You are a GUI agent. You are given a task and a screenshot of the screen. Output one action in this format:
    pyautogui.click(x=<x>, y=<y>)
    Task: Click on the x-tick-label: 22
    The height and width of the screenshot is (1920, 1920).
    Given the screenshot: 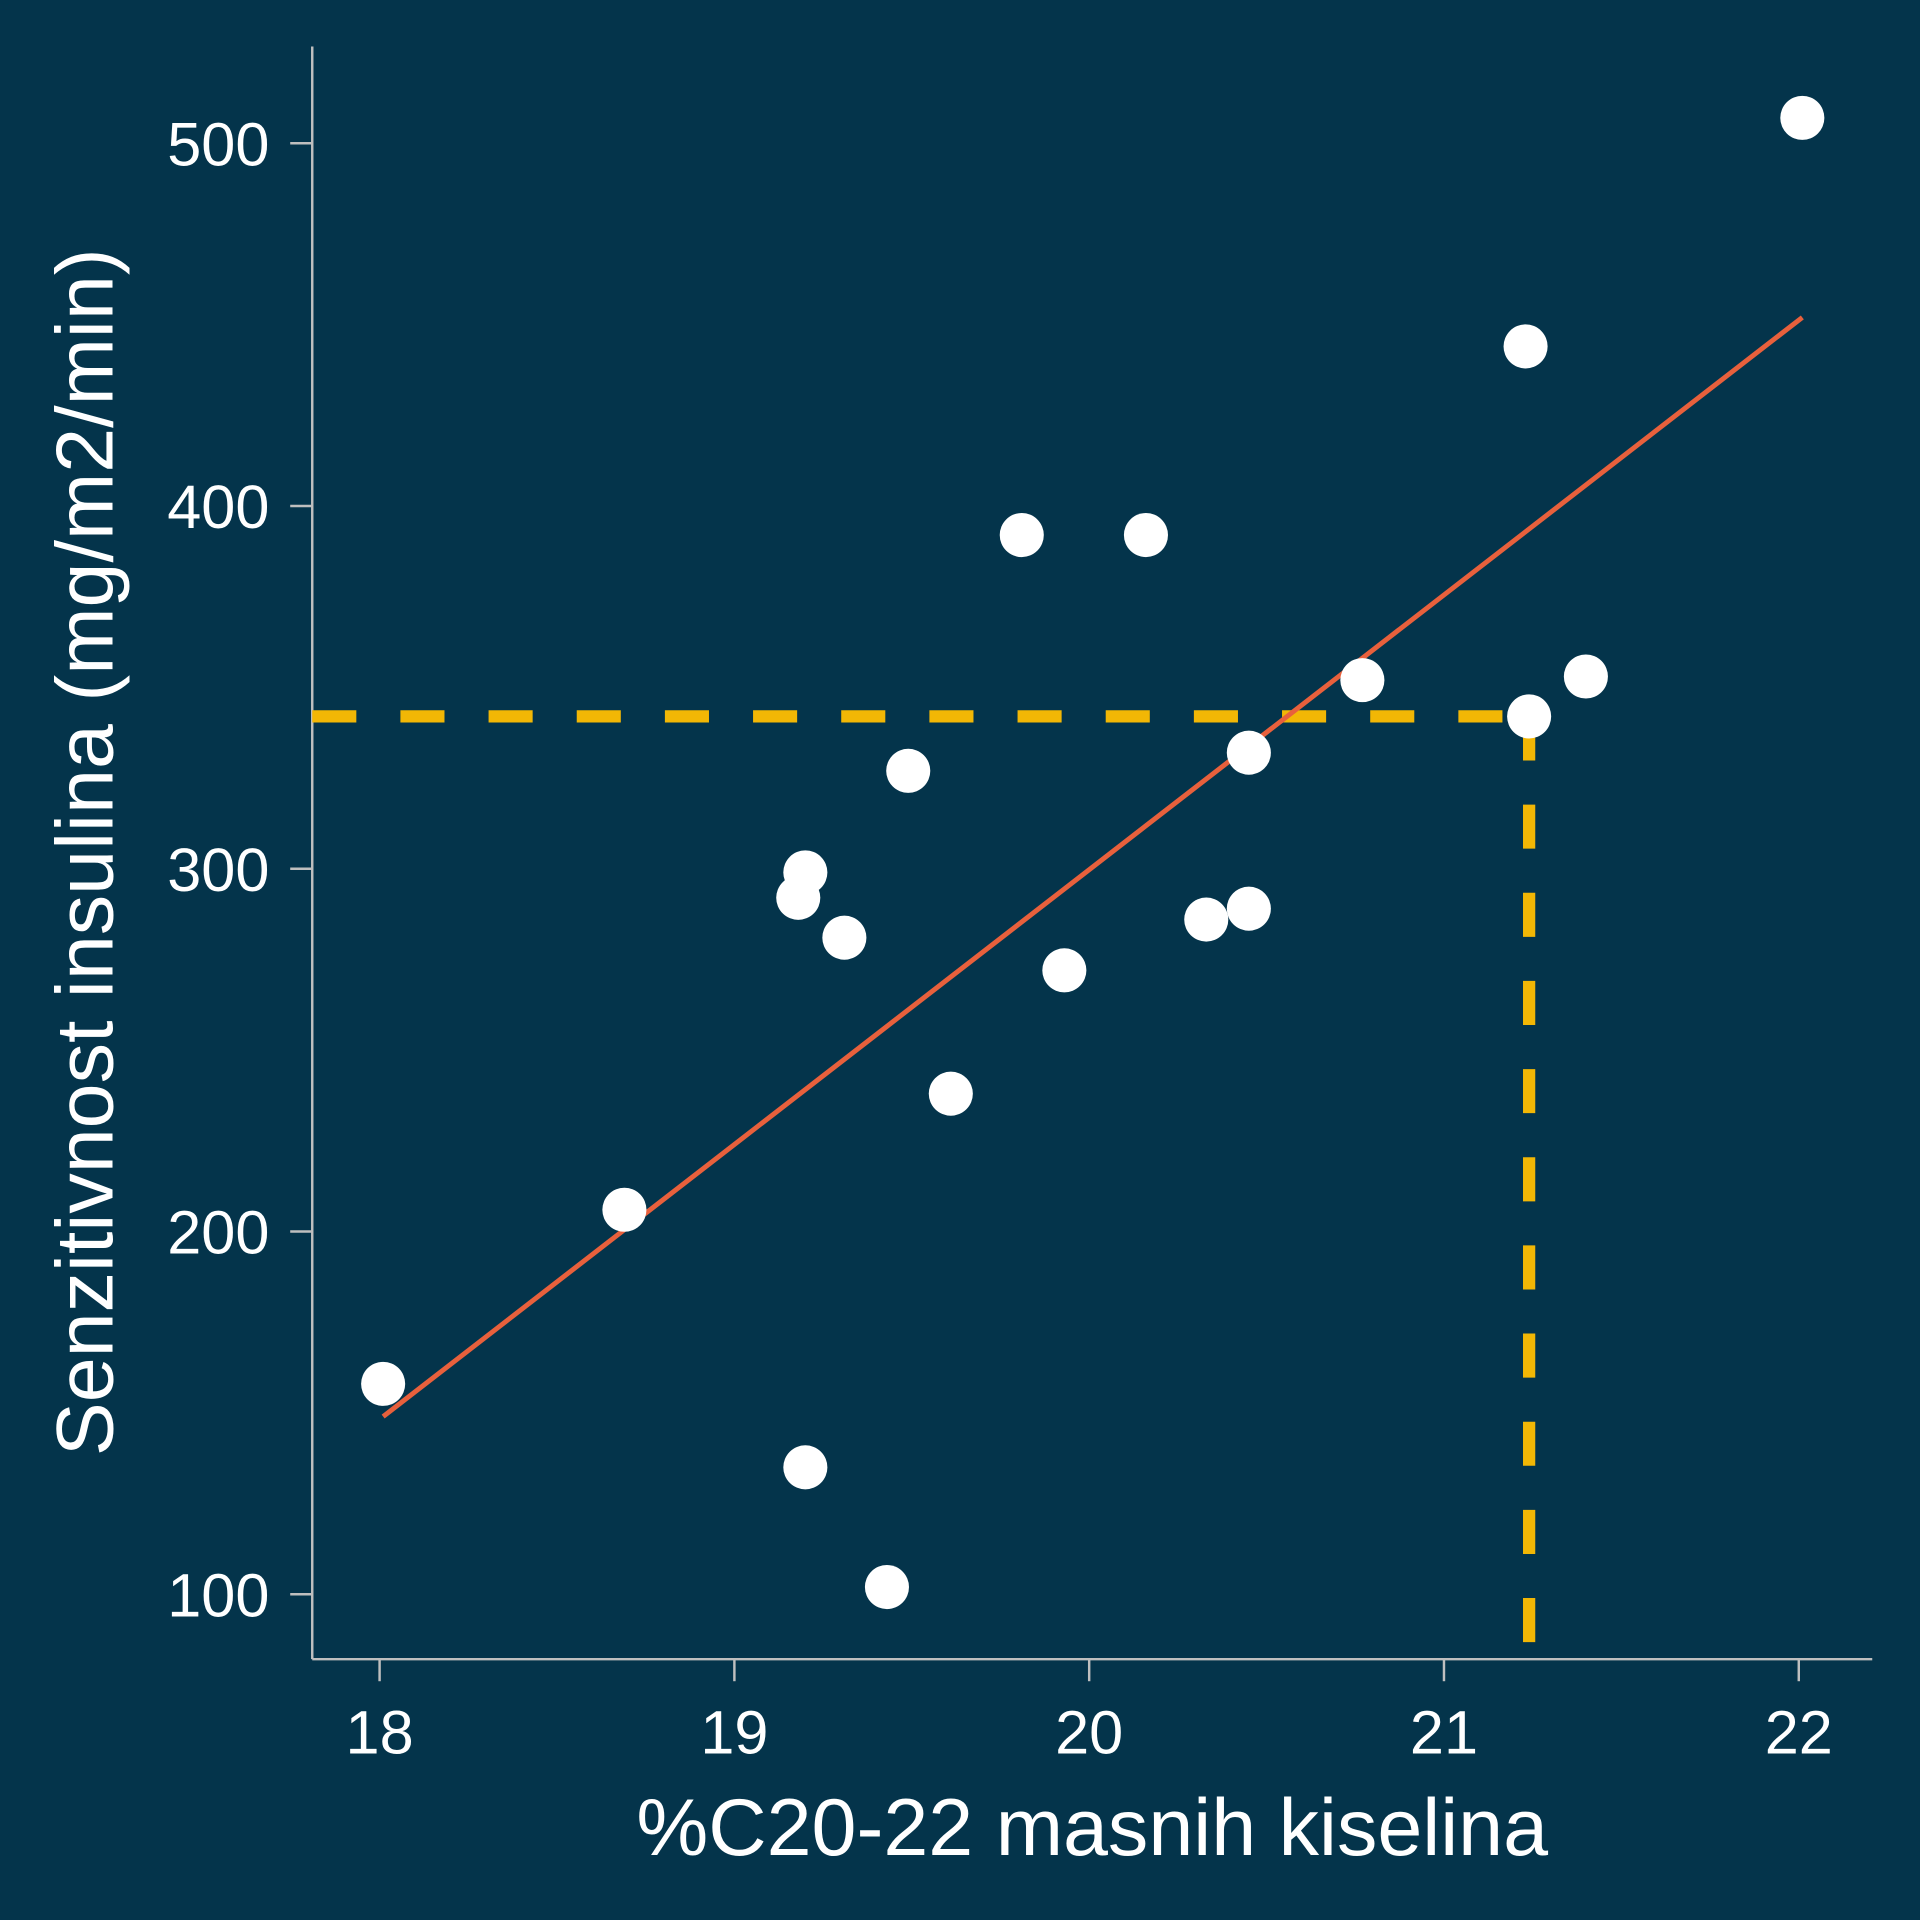 What is the action you would take?
    pyautogui.click(x=1799, y=1732)
    